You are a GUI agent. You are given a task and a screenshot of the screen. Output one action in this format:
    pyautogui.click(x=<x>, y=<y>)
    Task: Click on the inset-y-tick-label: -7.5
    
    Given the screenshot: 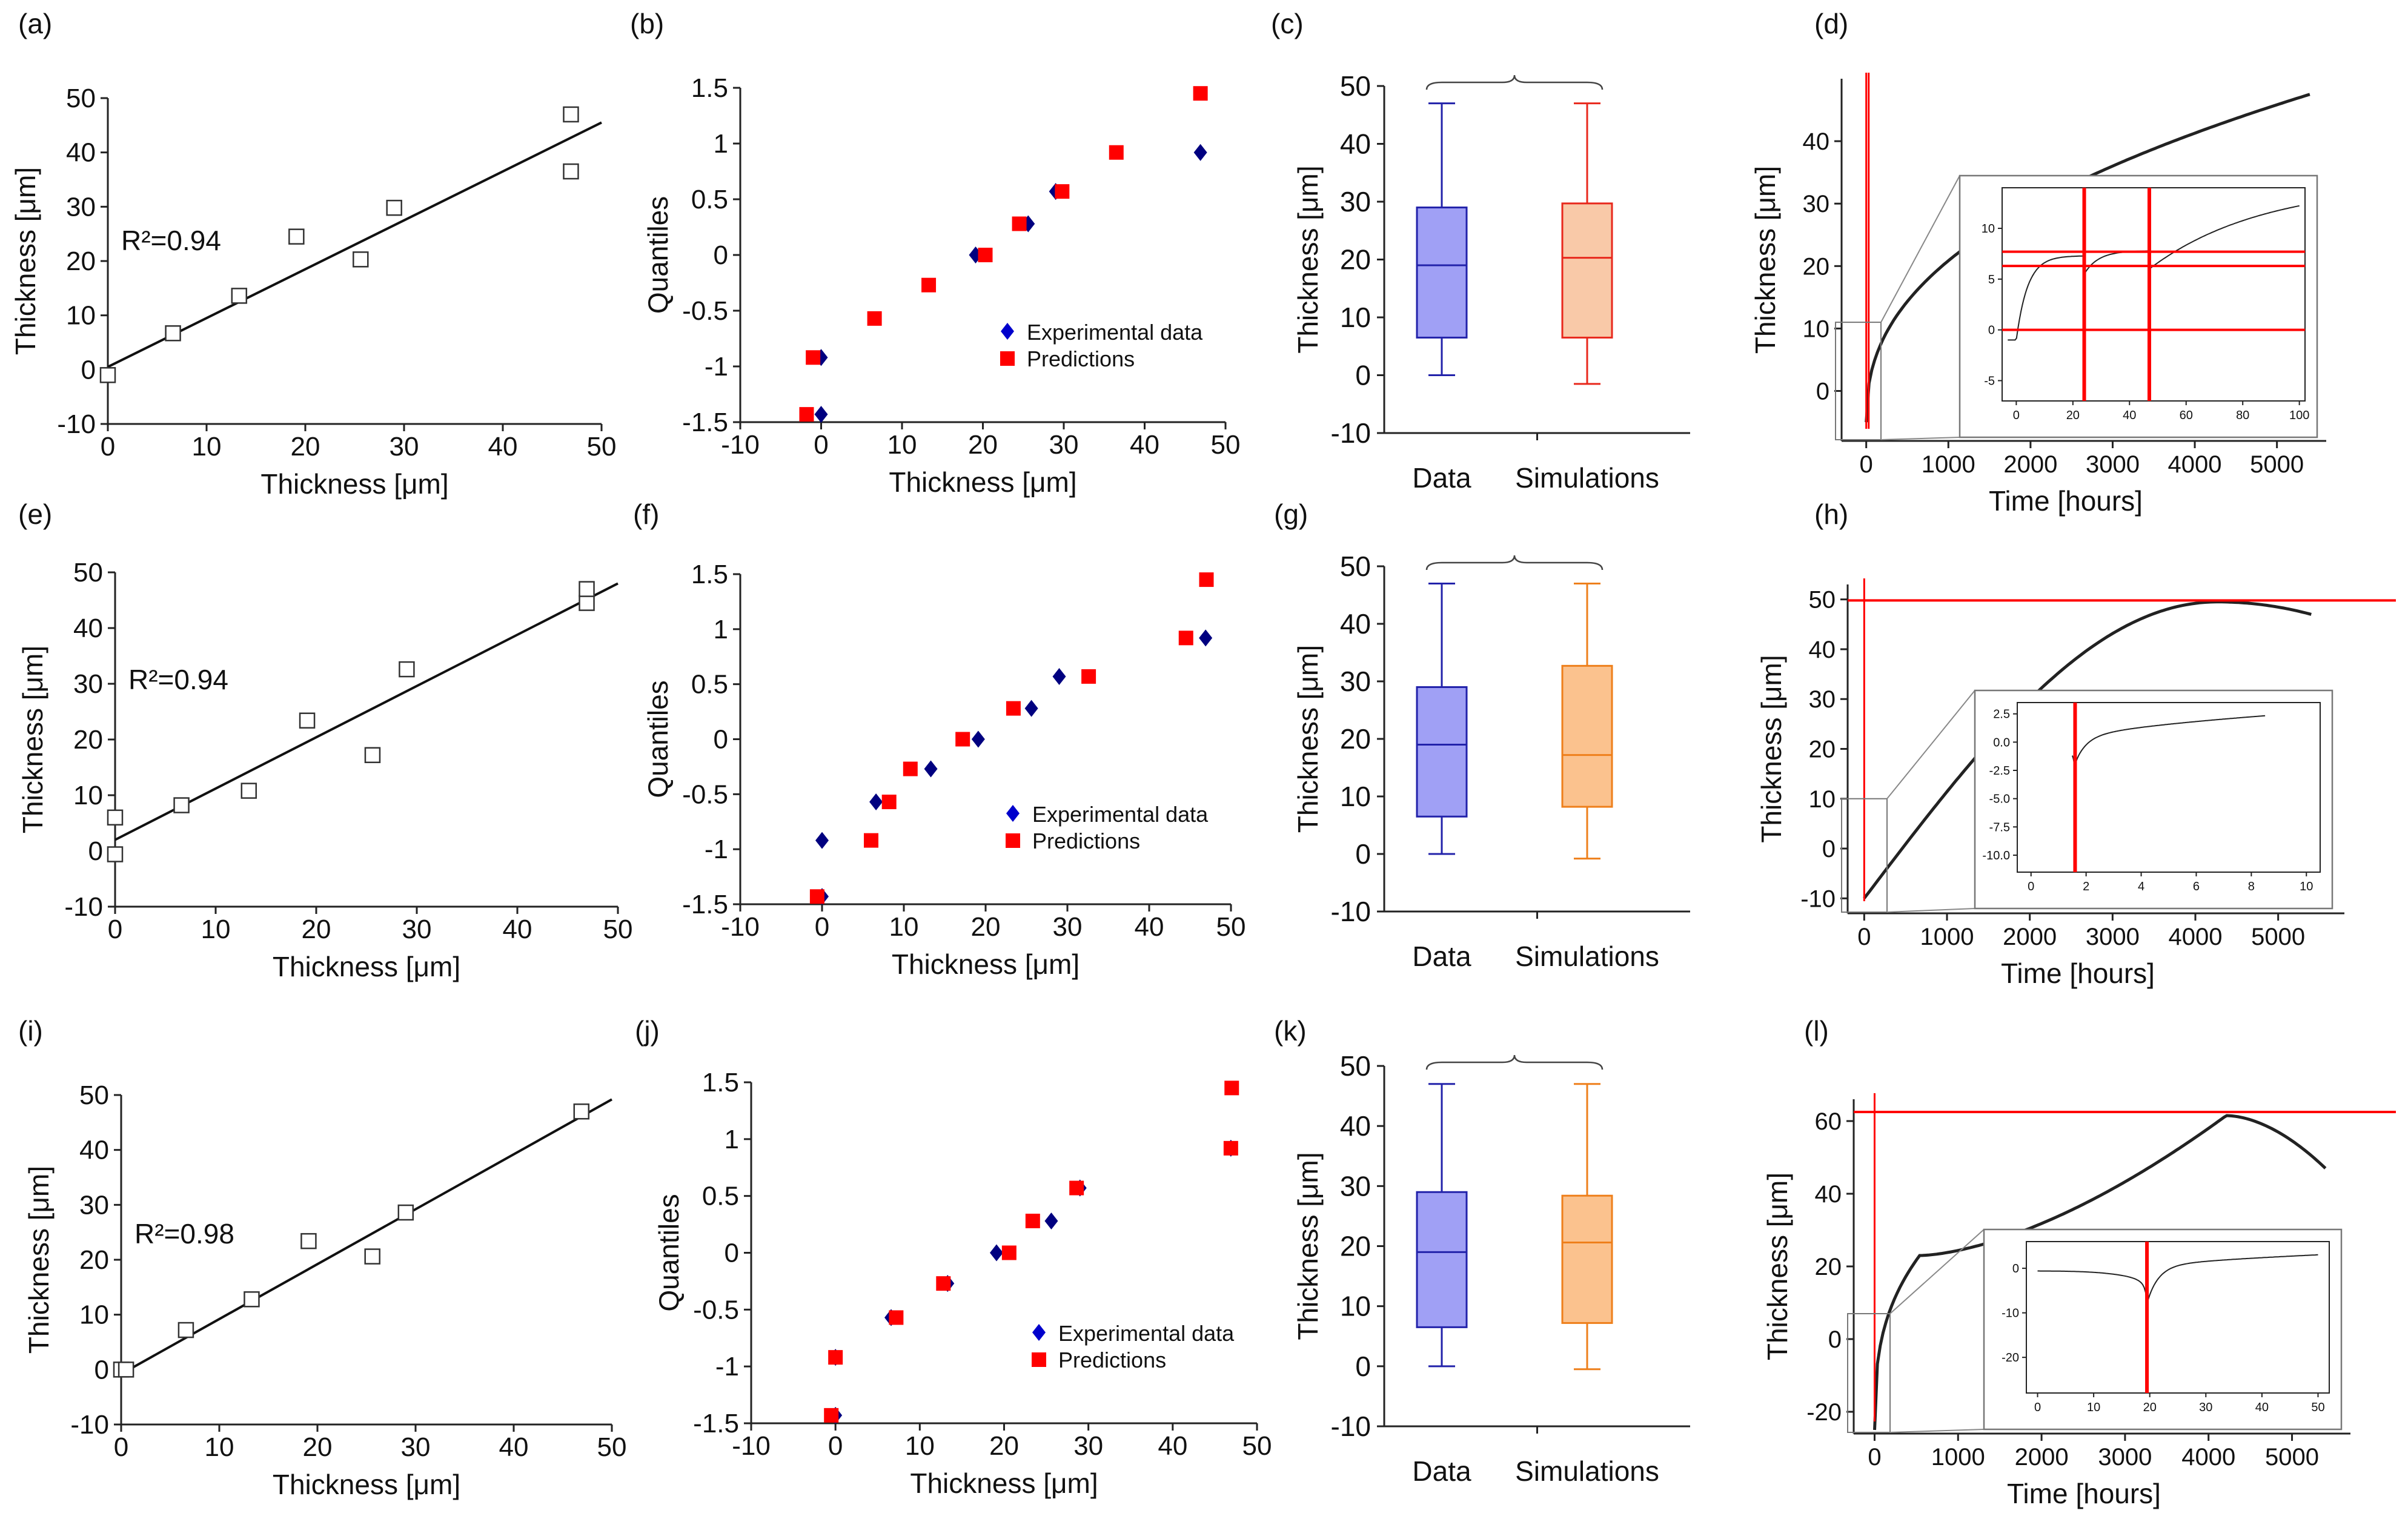 What is the action you would take?
    pyautogui.click(x=1999, y=827)
    